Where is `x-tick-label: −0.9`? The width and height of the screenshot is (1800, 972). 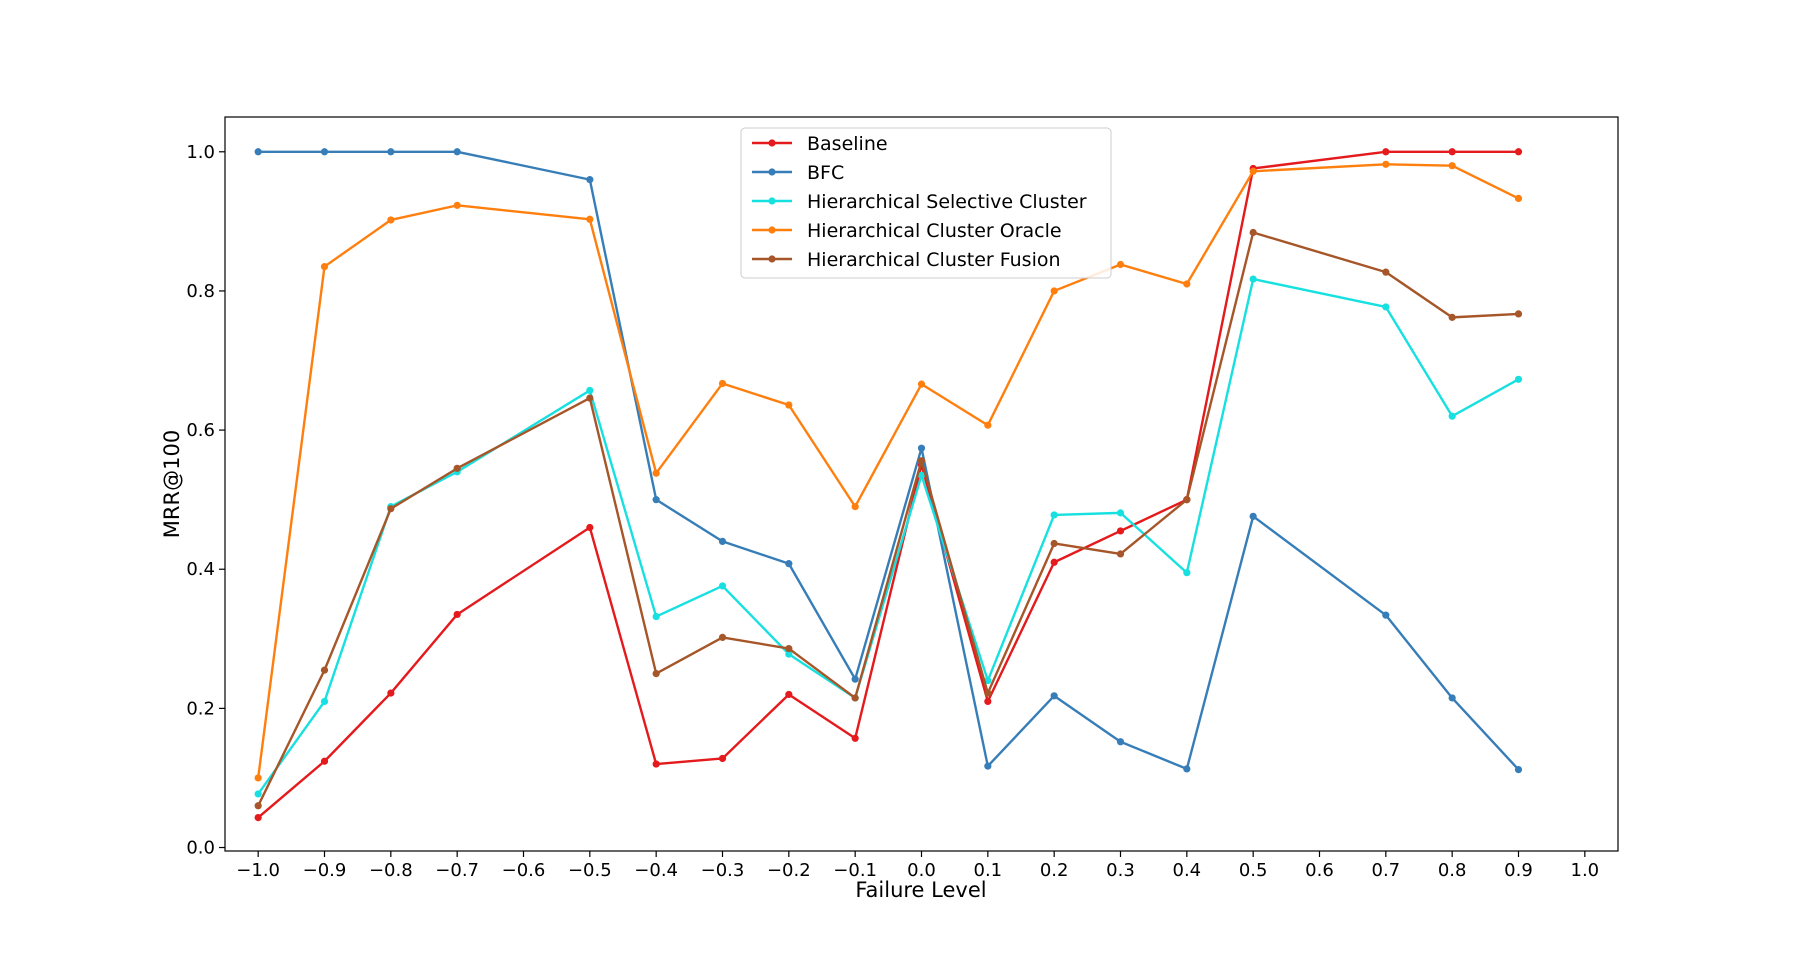 x-tick-label: −0.9 is located at coordinates (325, 870).